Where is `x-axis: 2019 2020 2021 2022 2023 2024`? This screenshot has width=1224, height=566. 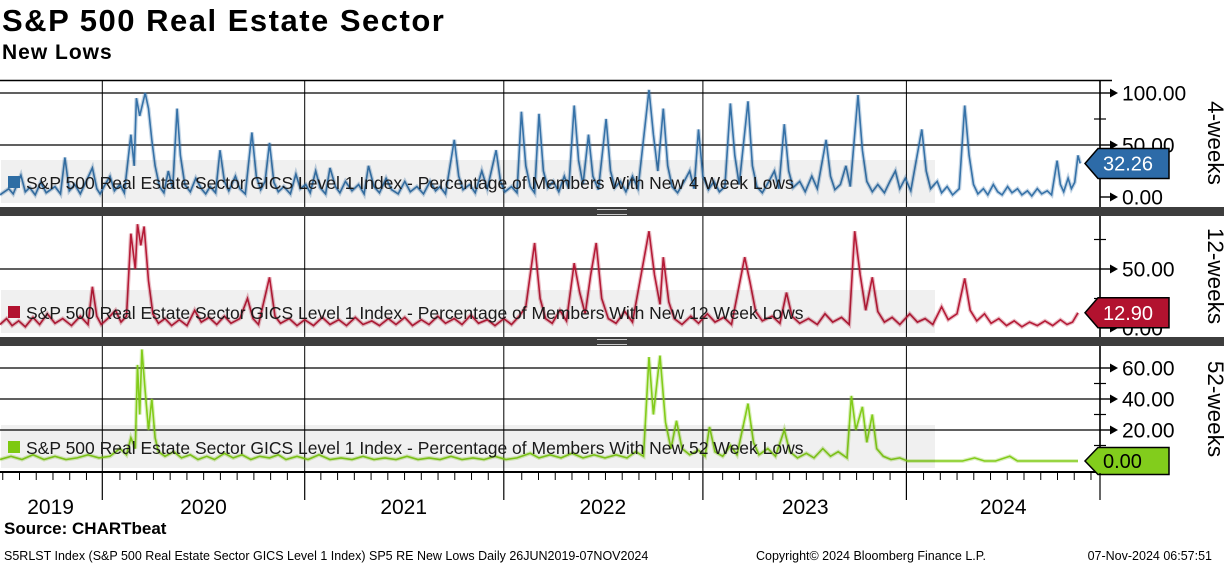
x-axis: 2019 2020 2021 2022 2023 2024 is located at coordinates (612, 501).